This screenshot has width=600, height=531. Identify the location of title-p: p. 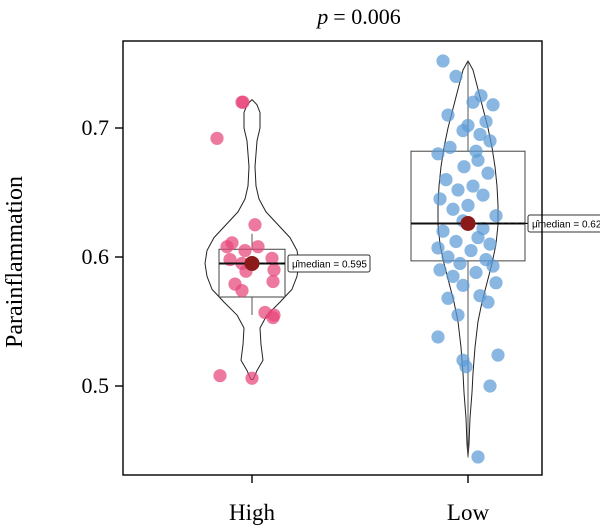
(321, 16).